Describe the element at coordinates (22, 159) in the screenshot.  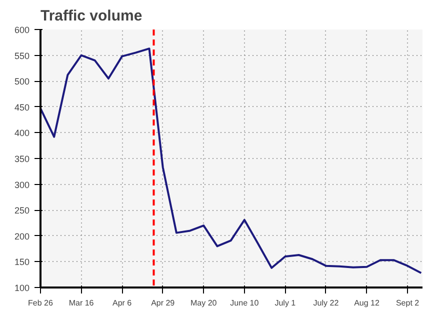
I see `y-tick-label: 350` at that location.